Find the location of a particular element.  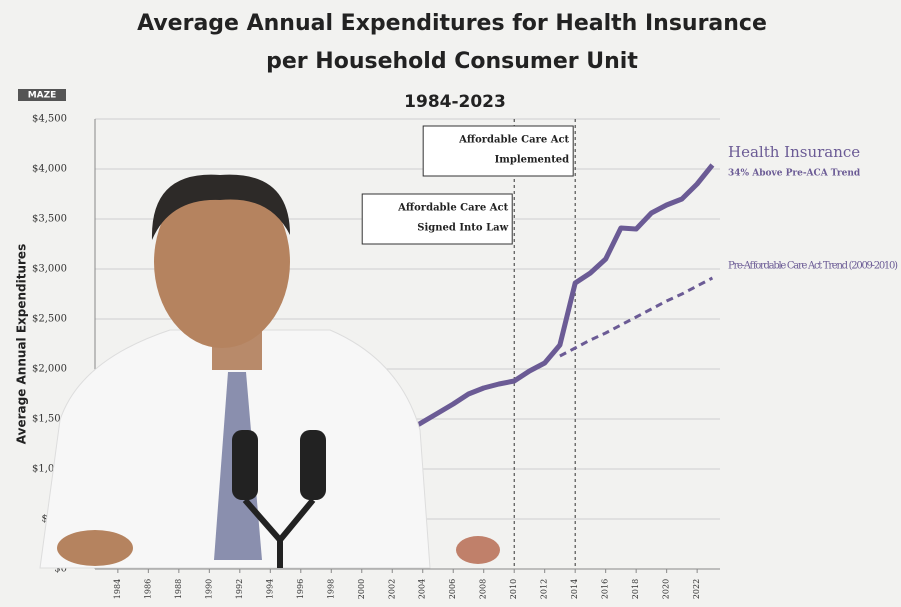

microphone-stand is located at coordinates (279, 533).